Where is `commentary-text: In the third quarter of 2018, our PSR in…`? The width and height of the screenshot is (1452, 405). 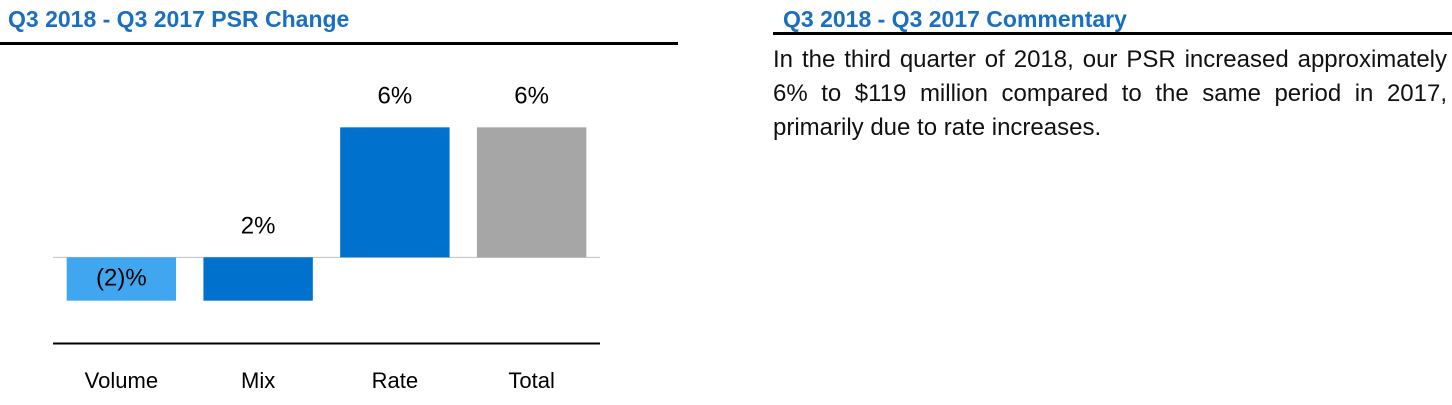 commentary-text: In the third quarter of 2018, our PSR in… is located at coordinates (1110, 93).